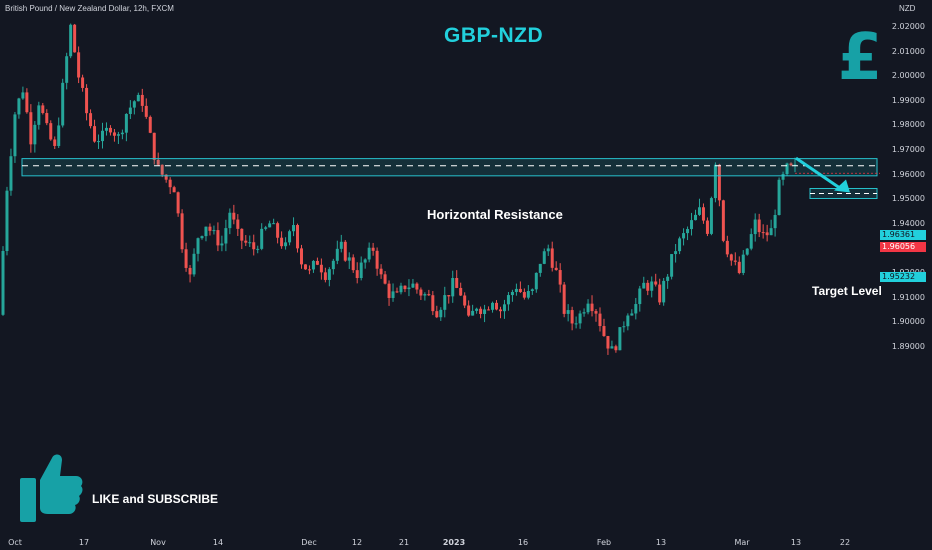 The image size is (932, 550). Describe the element at coordinates (908, 297) in the screenshot. I see `y-tick-label: 1.91000` at that location.